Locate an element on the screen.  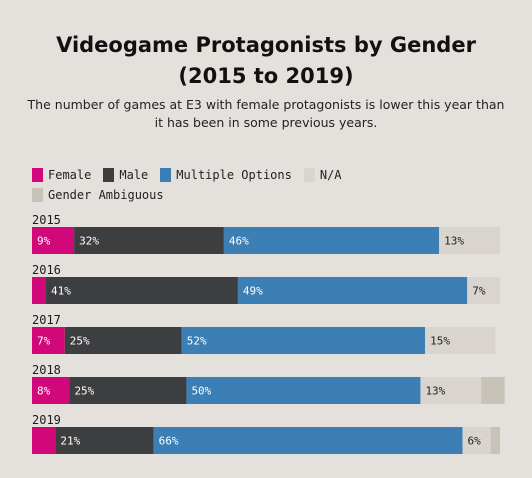
data-label-n-a-2016: 7% is located at coordinates (479, 291).